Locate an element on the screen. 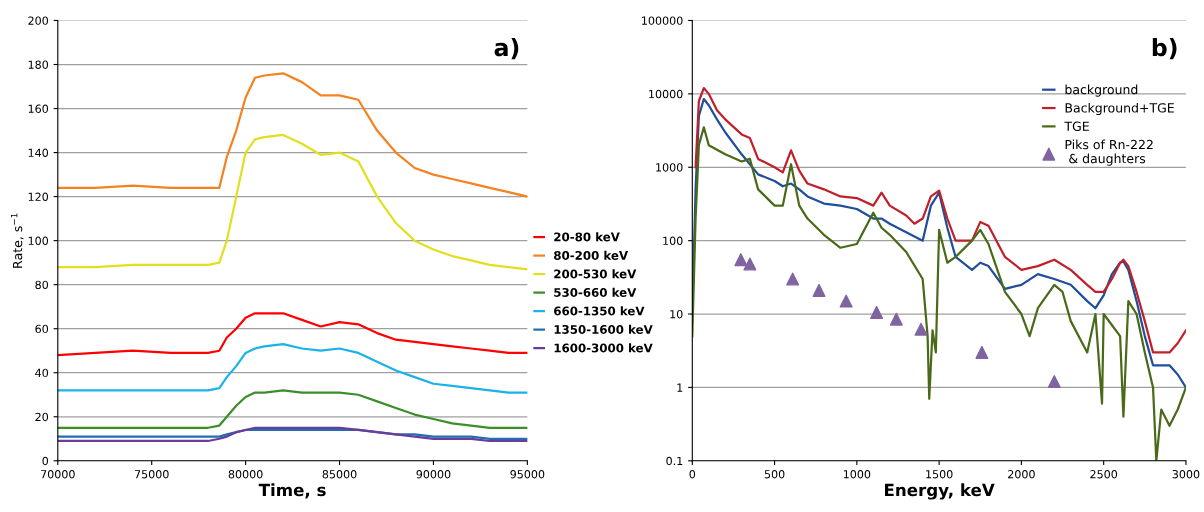  x-axis-title: Time, s is located at coordinates (292, 491).